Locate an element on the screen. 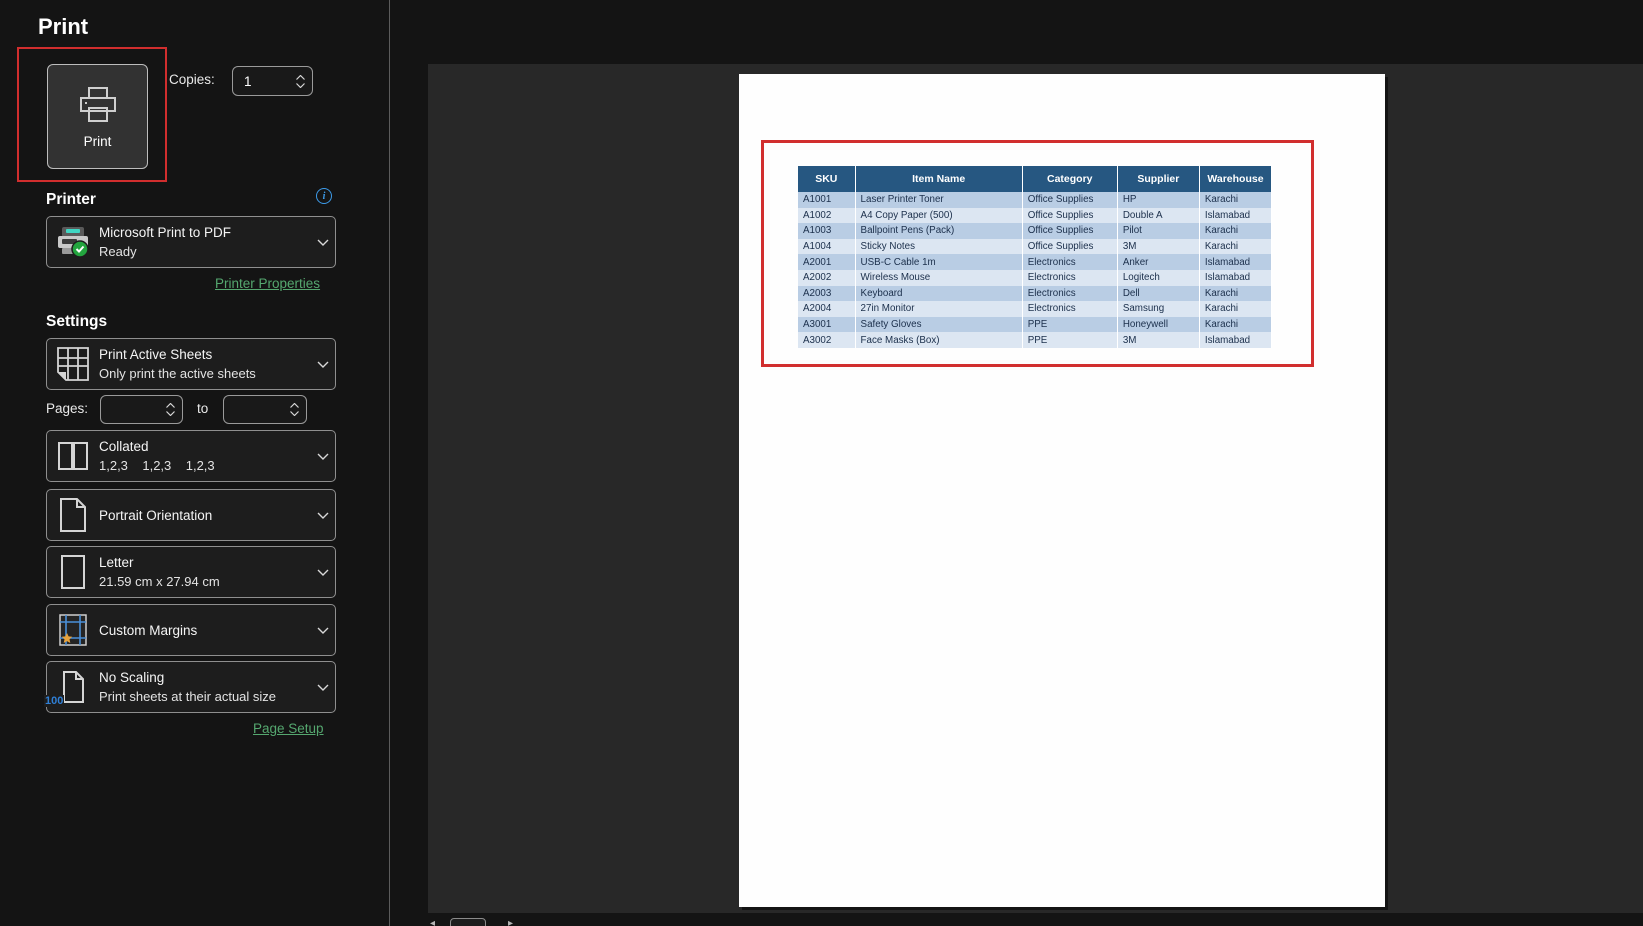  table-header-cell: SKU is located at coordinates (827, 179).